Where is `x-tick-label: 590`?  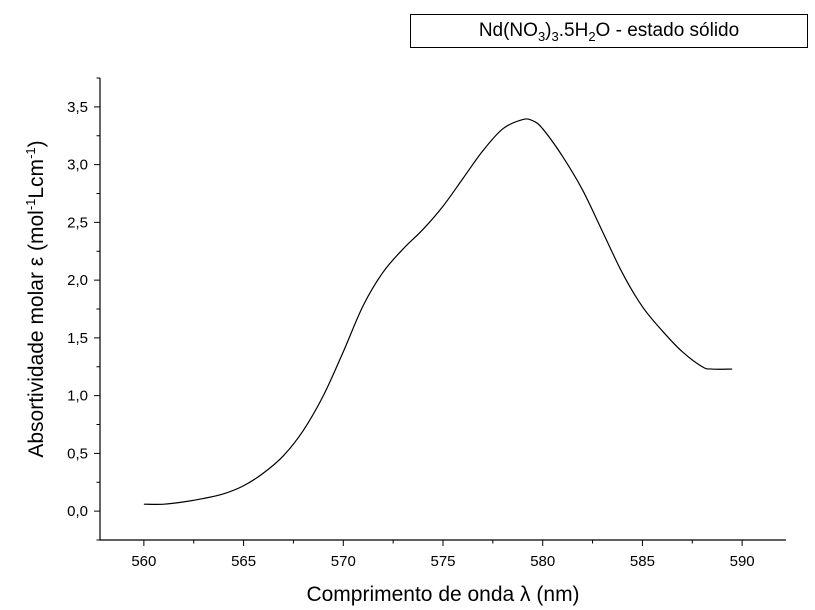
x-tick-label: 590 is located at coordinates (742, 561).